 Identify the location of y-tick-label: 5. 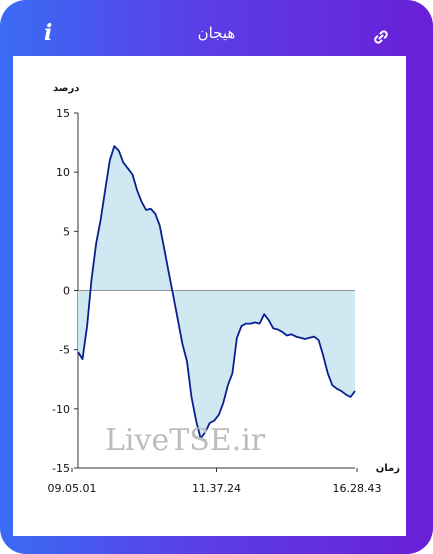
(66, 231).